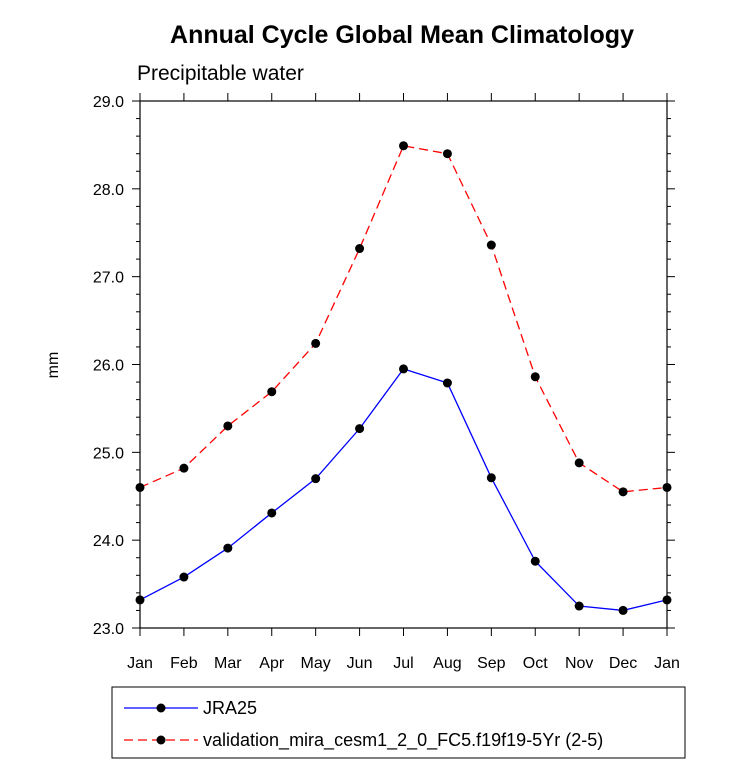  Describe the element at coordinates (316, 663) in the screenshot. I see `x-tick-label: May` at that location.